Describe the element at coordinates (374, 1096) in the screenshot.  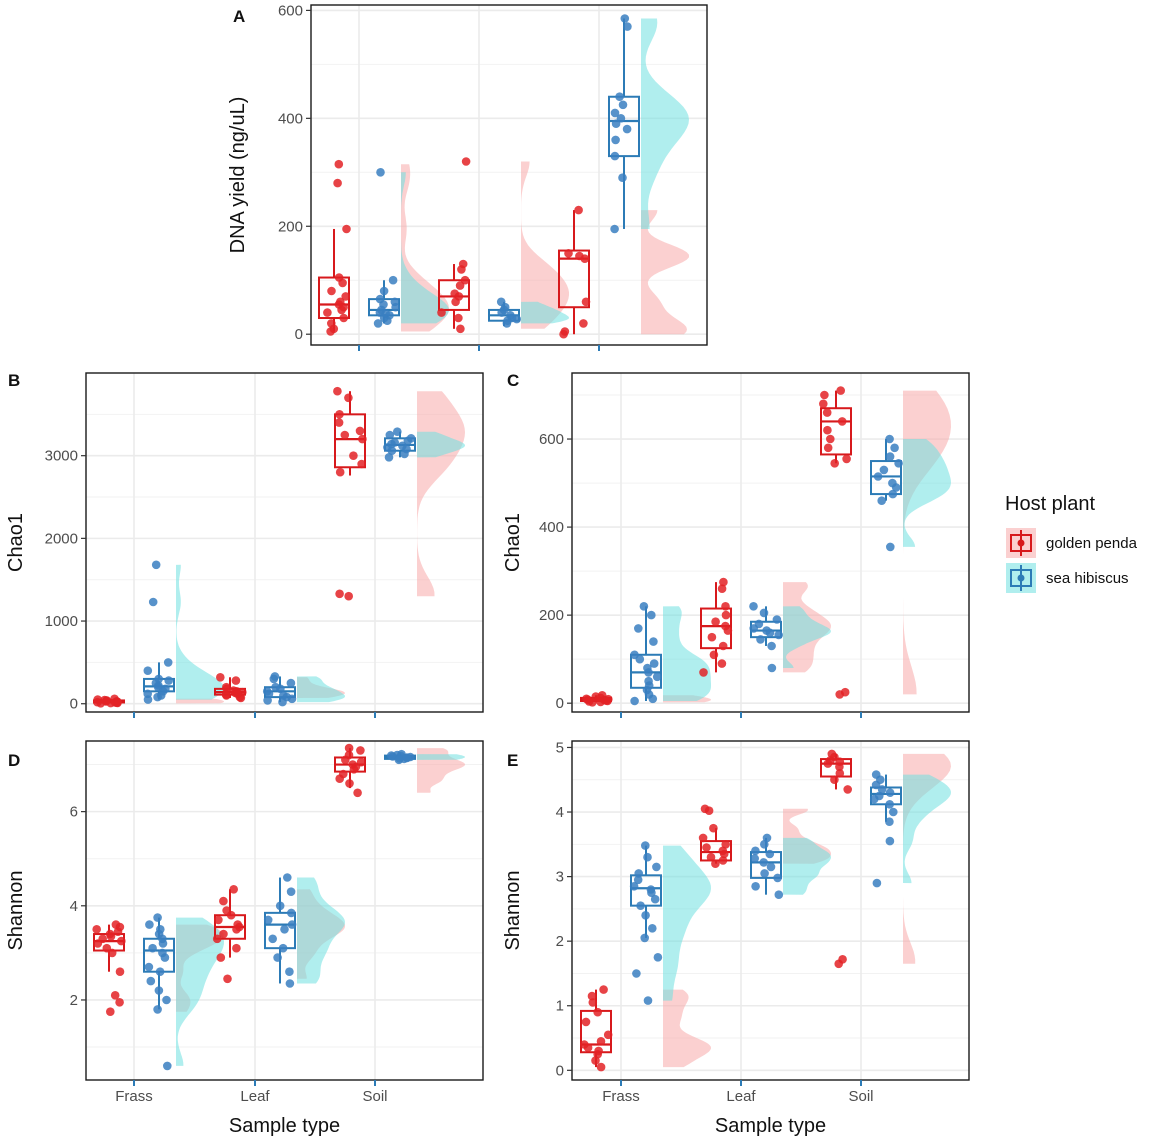
I see `x-tick-label: Soil` at that location.